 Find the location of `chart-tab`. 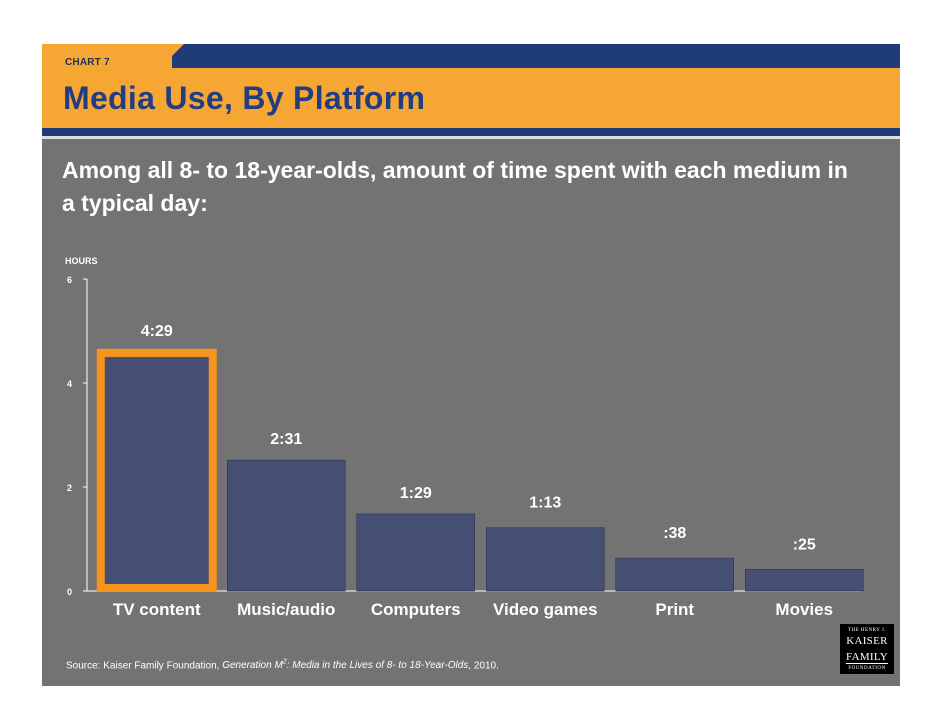

chart-tab is located at coordinates (107, 56).